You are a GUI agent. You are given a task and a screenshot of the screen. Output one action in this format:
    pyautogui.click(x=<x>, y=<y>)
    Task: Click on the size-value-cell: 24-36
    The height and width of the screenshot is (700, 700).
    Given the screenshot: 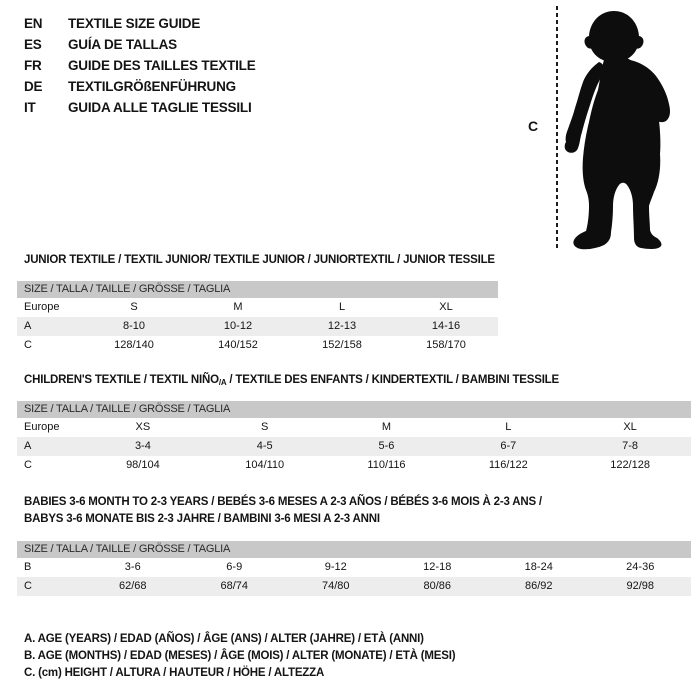 What is the action you would take?
    pyautogui.click(x=640, y=567)
    